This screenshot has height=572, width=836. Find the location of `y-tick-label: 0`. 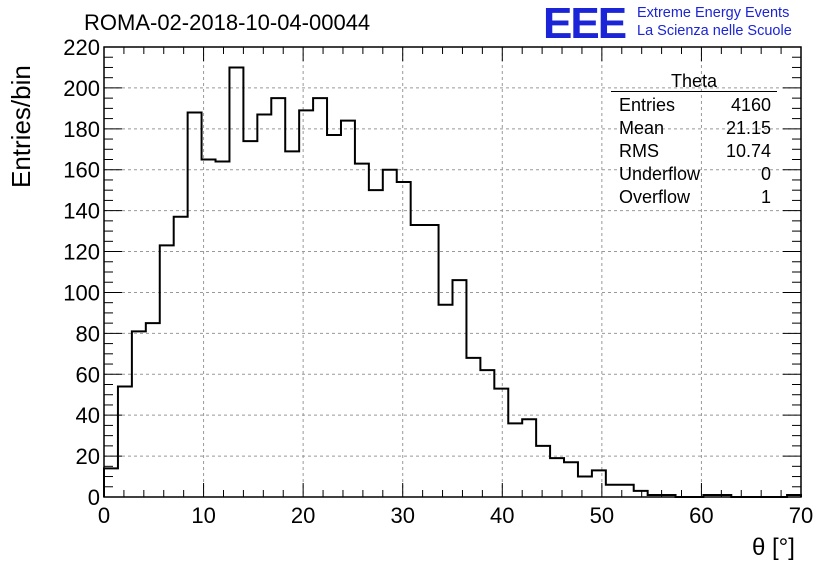

y-tick-label: 0 is located at coordinates (94, 497).